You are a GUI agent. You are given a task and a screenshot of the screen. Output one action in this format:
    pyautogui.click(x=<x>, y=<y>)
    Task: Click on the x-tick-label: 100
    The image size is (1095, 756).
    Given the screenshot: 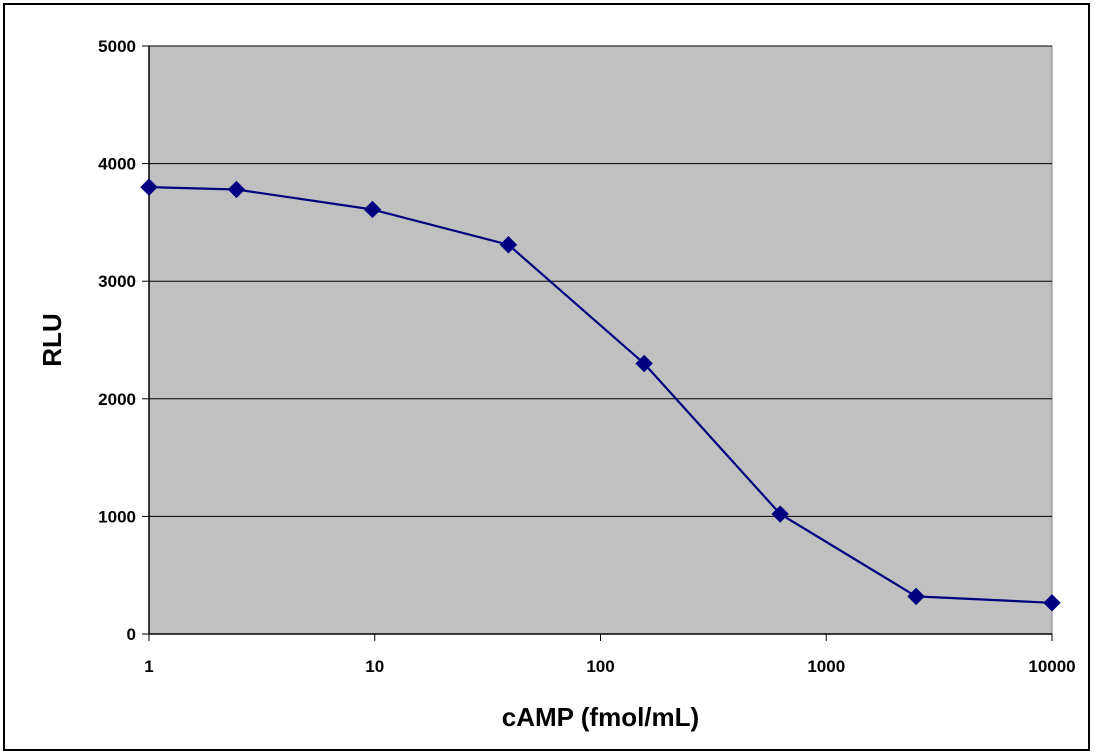 What is the action you would take?
    pyautogui.click(x=600, y=666)
    